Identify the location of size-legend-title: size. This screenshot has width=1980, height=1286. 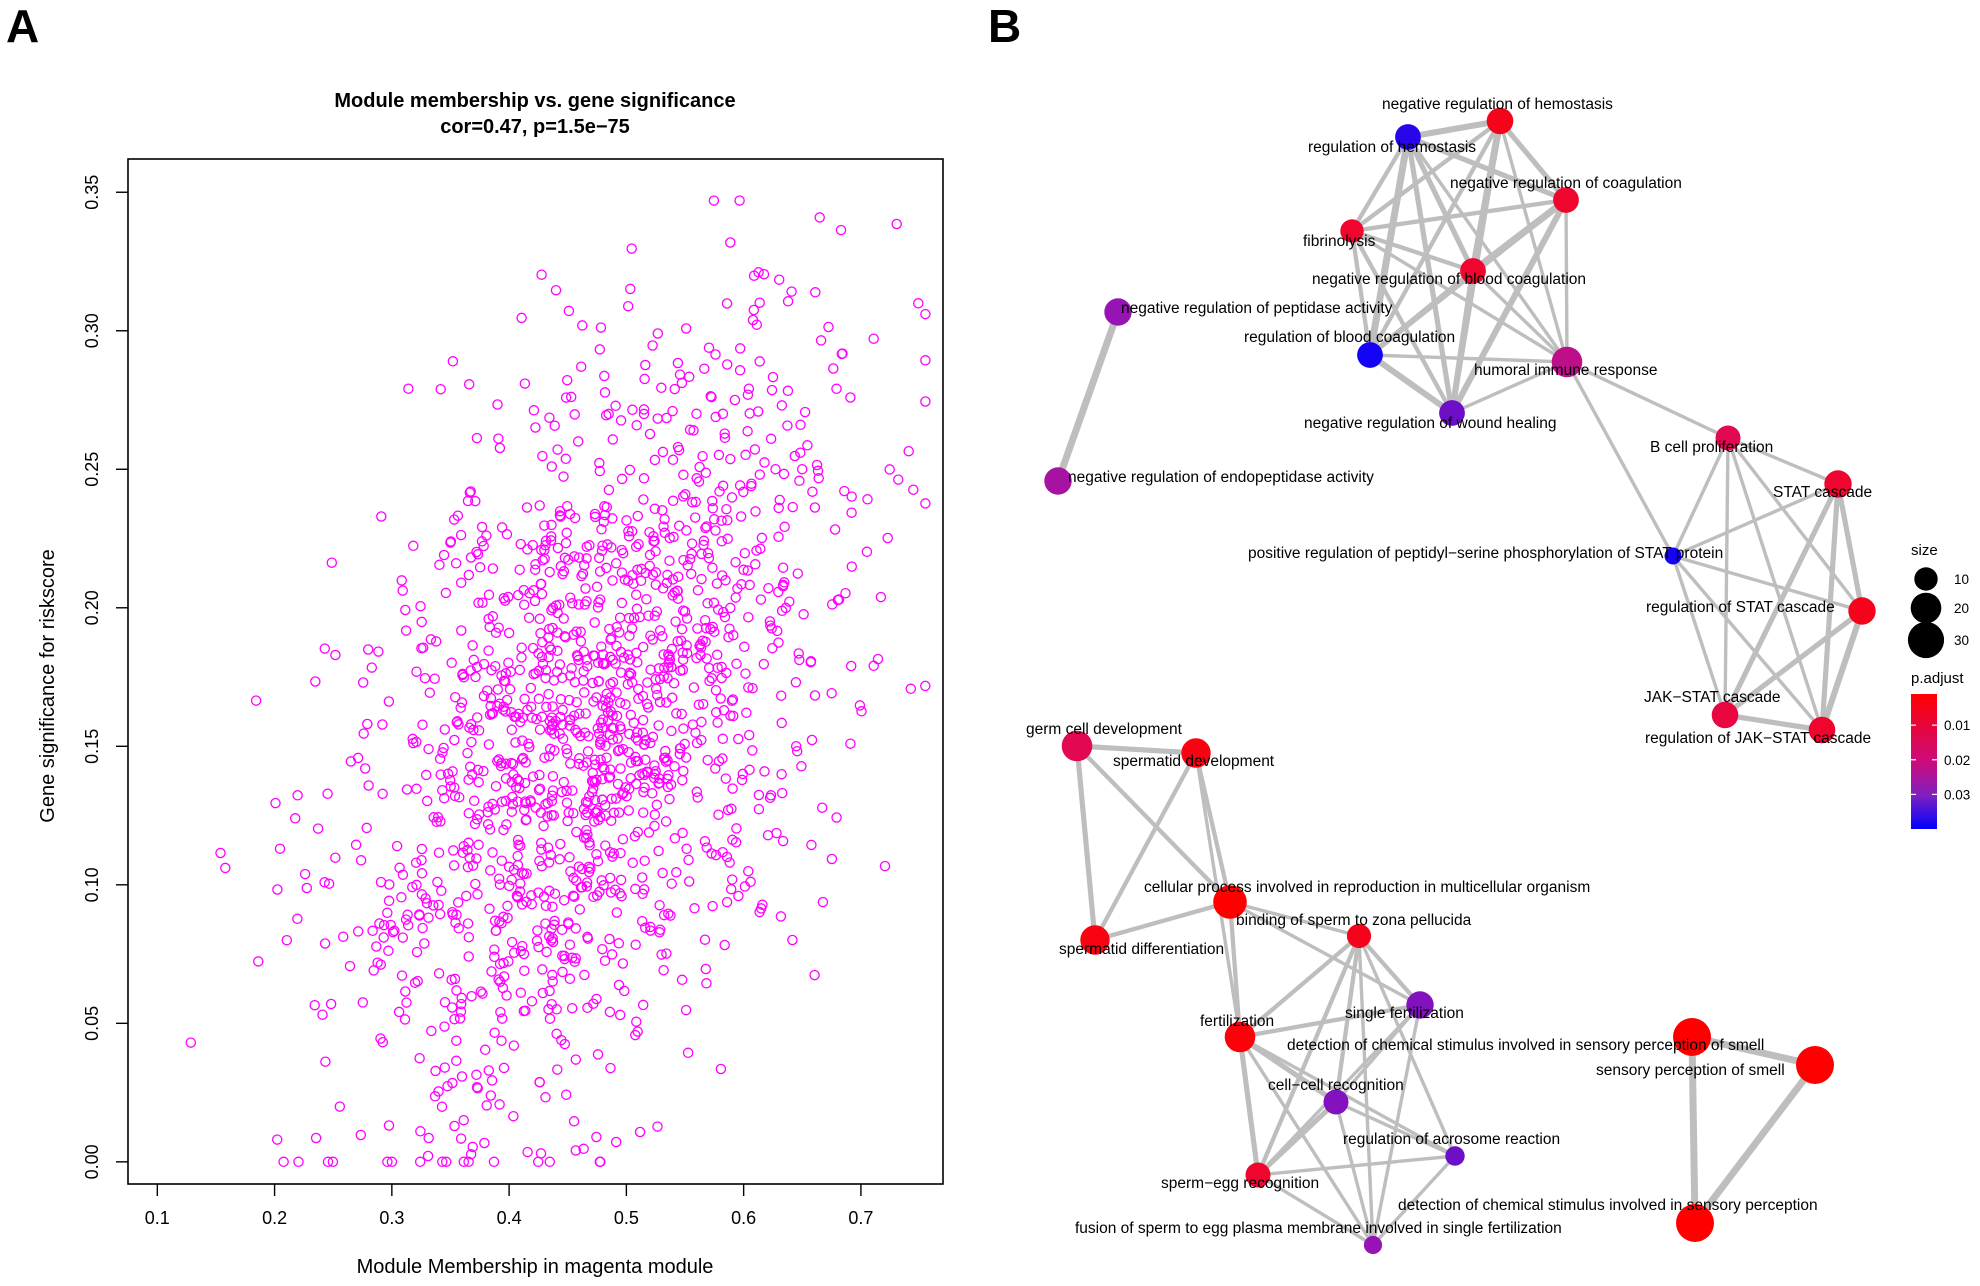
(1924, 550).